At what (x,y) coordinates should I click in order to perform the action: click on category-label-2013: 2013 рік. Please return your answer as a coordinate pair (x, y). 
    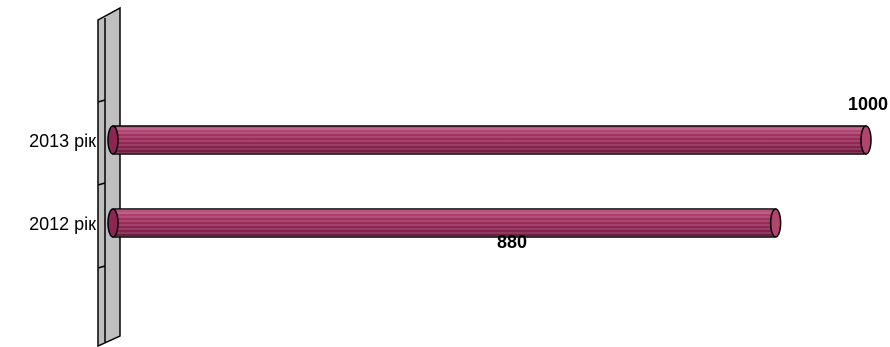
    Looking at the image, I should click on (62, 141).